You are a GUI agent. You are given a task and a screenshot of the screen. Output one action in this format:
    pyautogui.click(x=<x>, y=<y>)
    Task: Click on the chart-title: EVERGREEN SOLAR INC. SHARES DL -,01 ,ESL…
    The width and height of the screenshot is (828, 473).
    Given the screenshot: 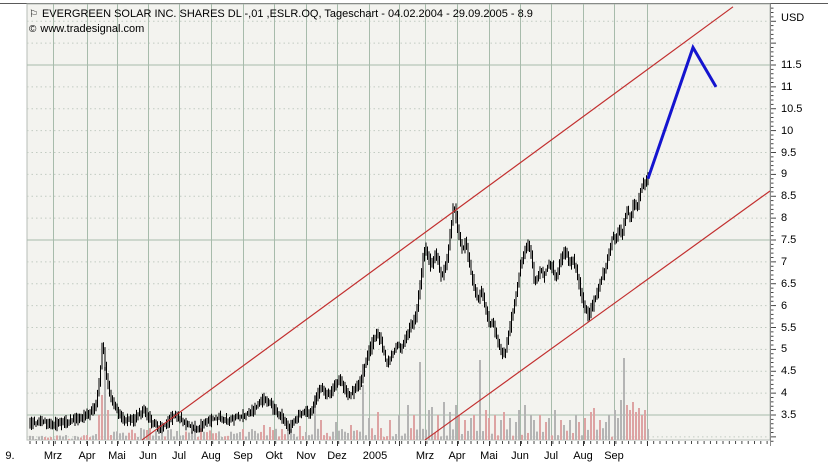 What is the action you would take?
    pyautogui.click(x=287, y=14)
    